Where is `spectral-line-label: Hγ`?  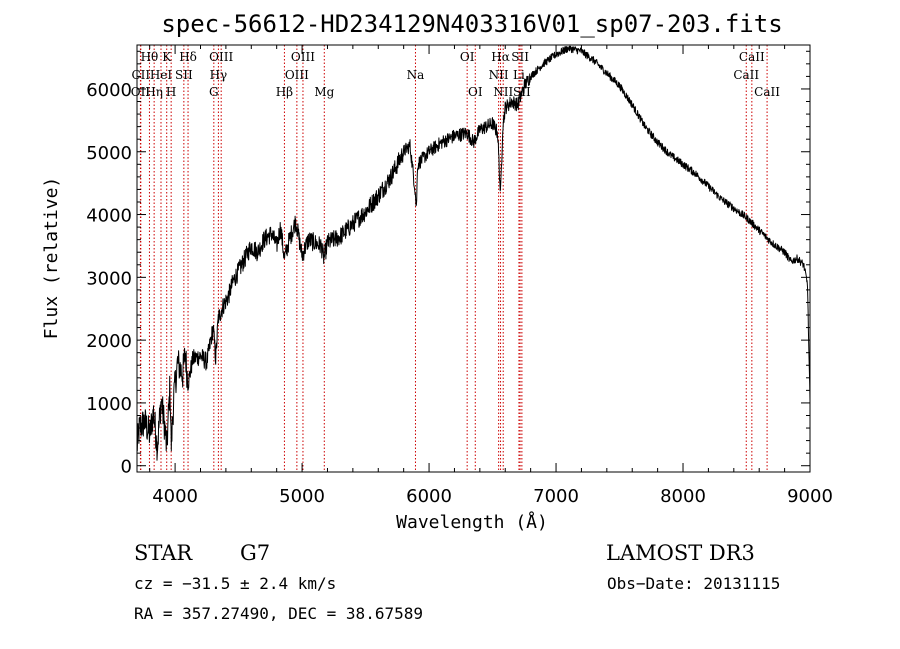 spectral-line-label: Hγ is located at coordinates (219, 75).